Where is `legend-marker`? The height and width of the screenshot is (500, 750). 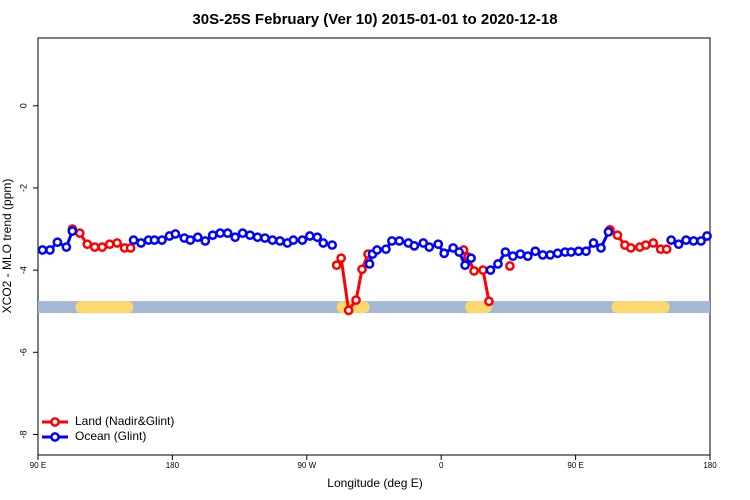 legend-marker is located at coordinates (55, 437).